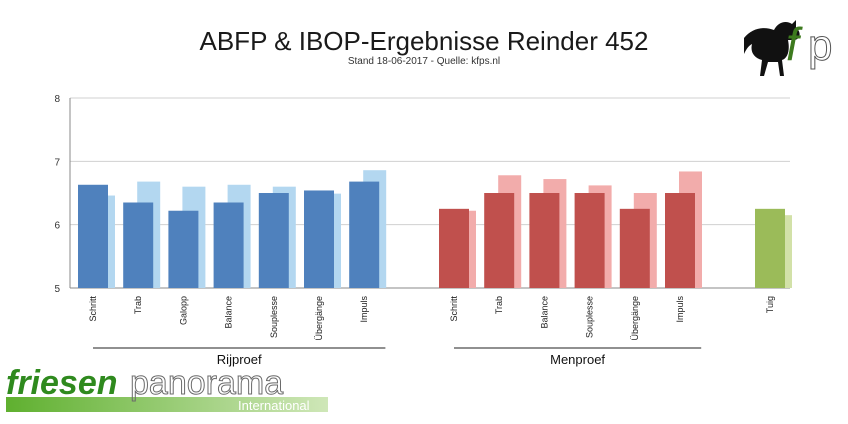 Image resolution: width=848 pixels, height=424 pixels. I want to click on svg-text: p, so click(820, 45).